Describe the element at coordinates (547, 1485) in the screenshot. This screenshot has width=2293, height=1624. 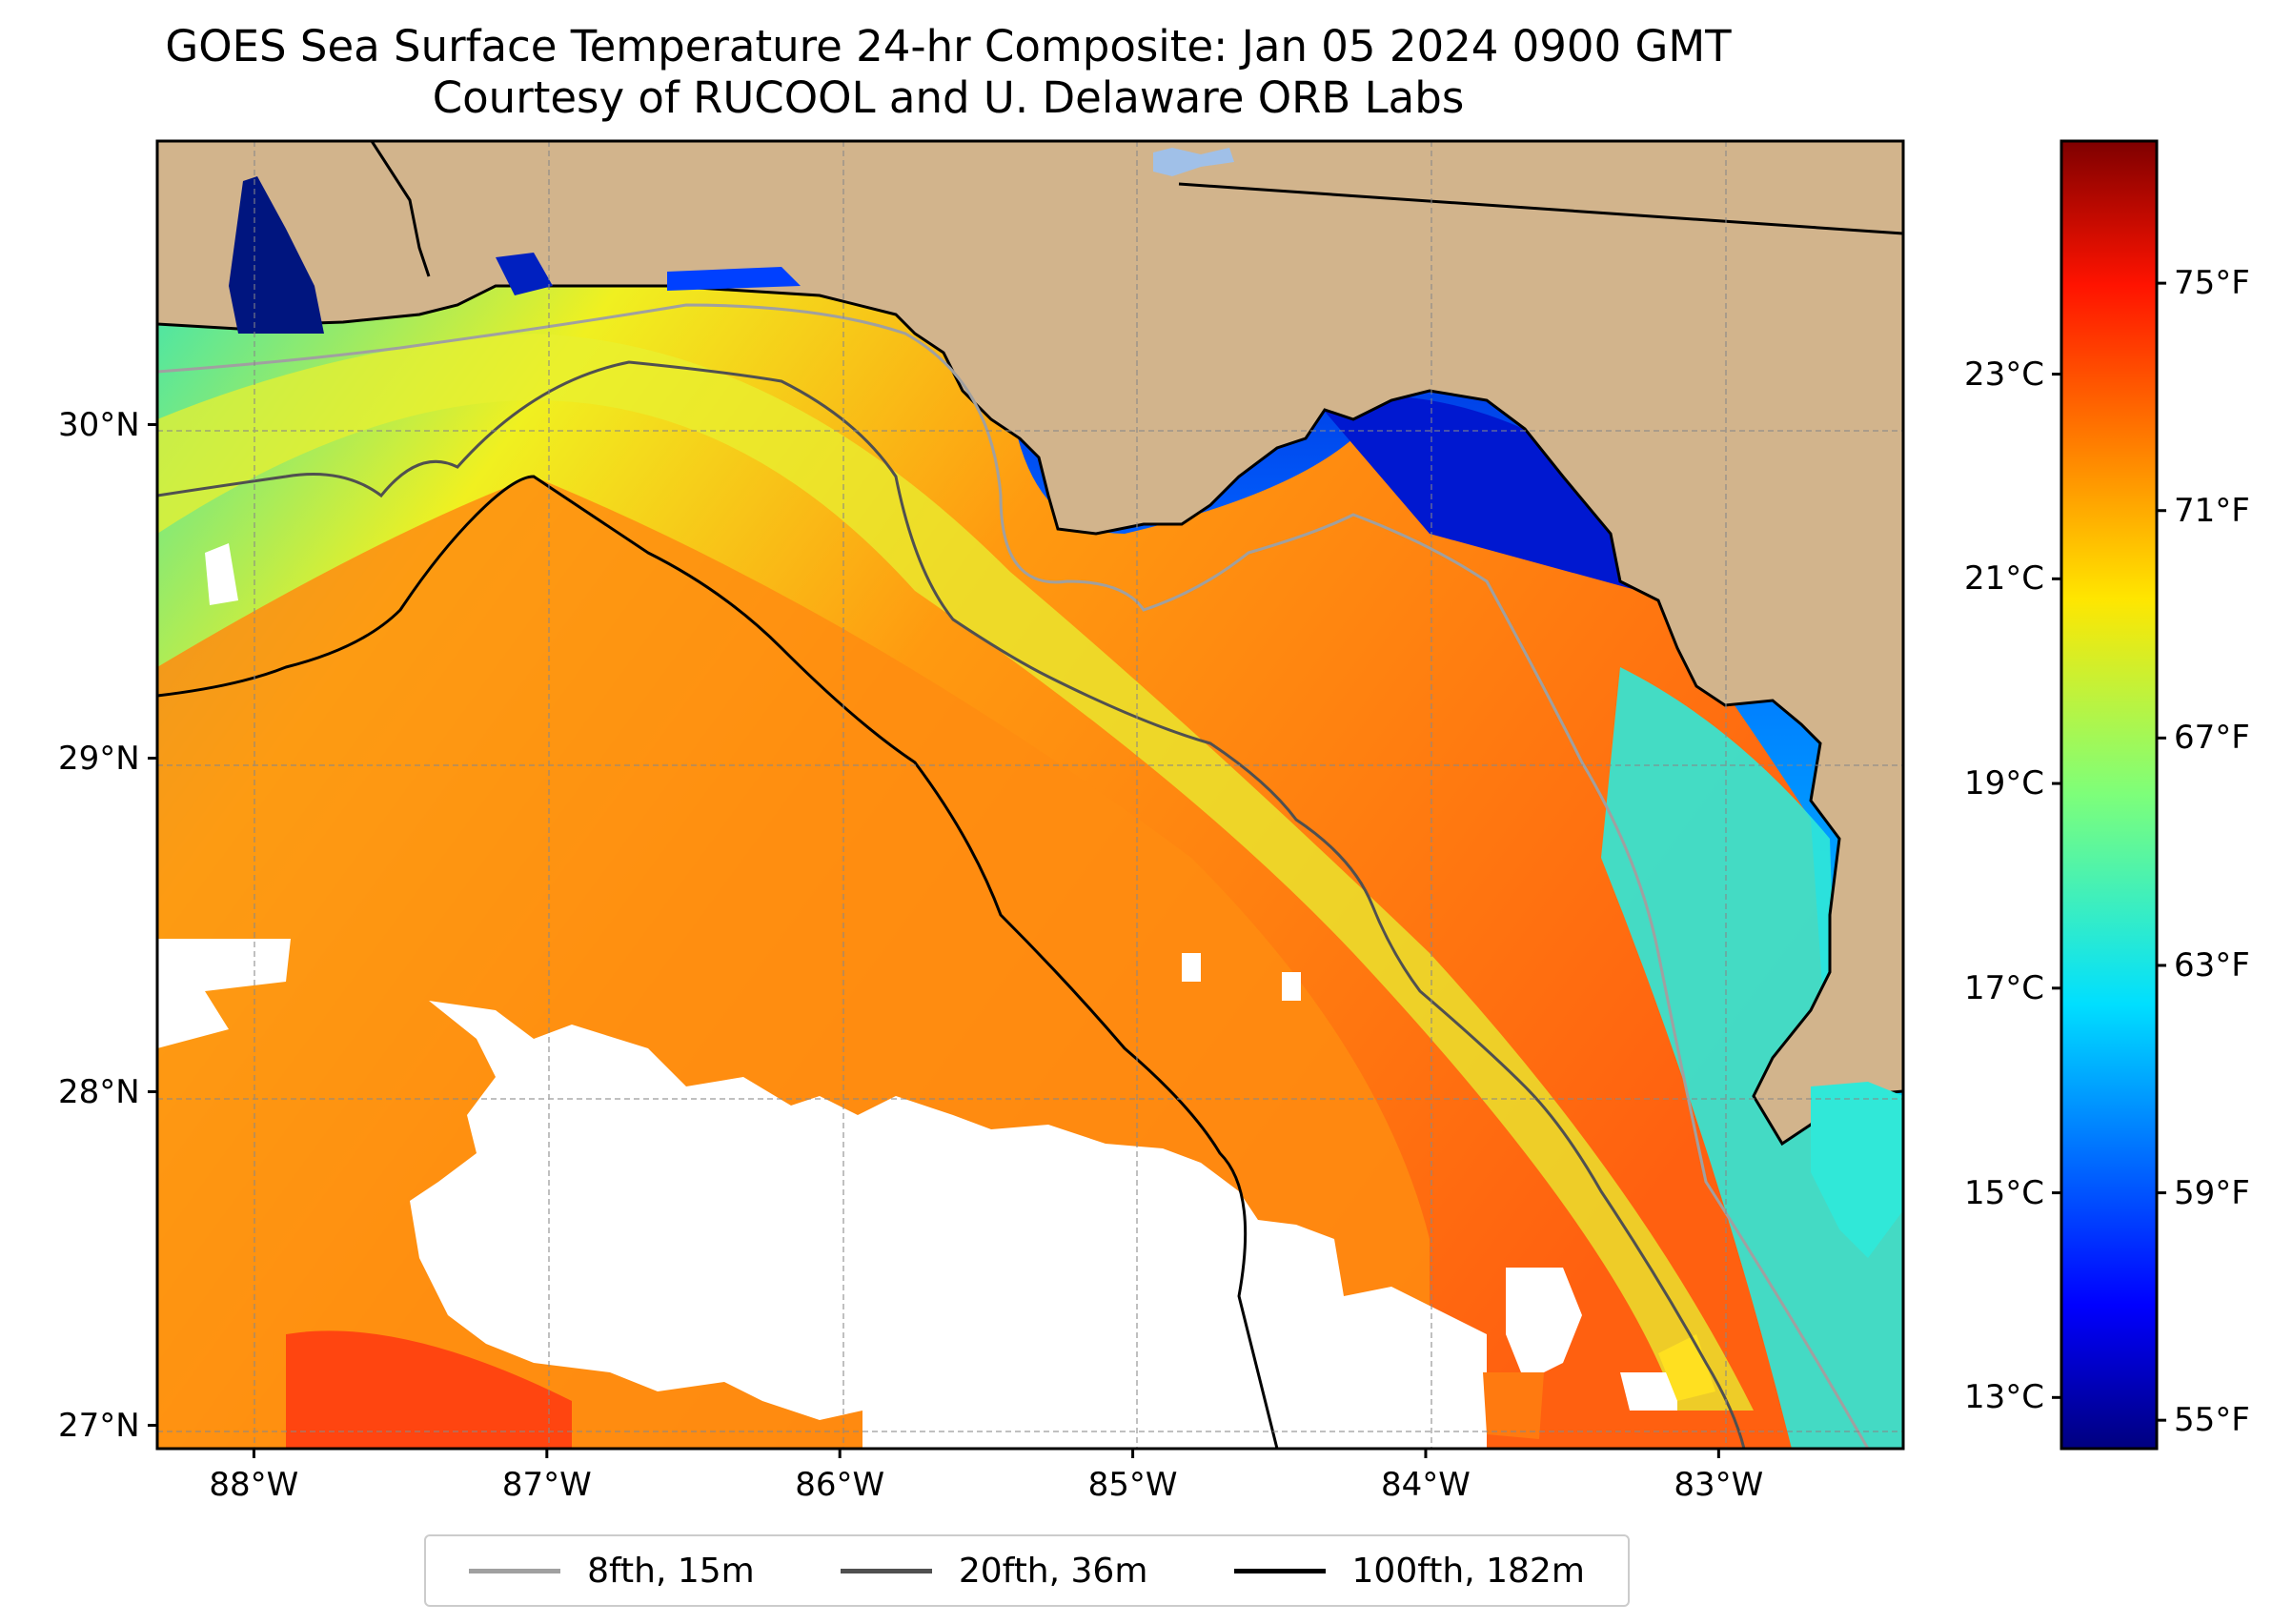
I see `lon-tick-label: 87°W` at that location.